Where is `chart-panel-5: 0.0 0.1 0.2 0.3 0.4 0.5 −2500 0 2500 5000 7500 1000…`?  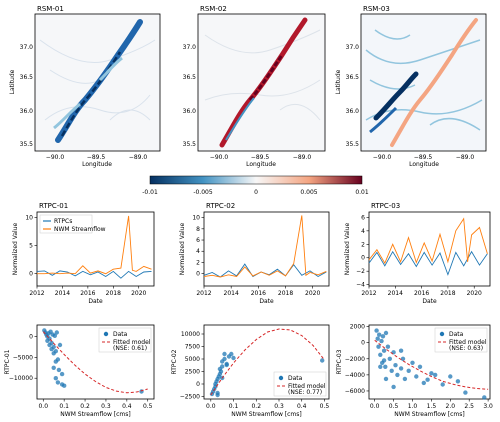
chart-panel-5: 0.0 0.1 0.2 0.3 0.4 0.5 −2500 0 2500 5000 7500 1000… is located at coordinates (250, 371).